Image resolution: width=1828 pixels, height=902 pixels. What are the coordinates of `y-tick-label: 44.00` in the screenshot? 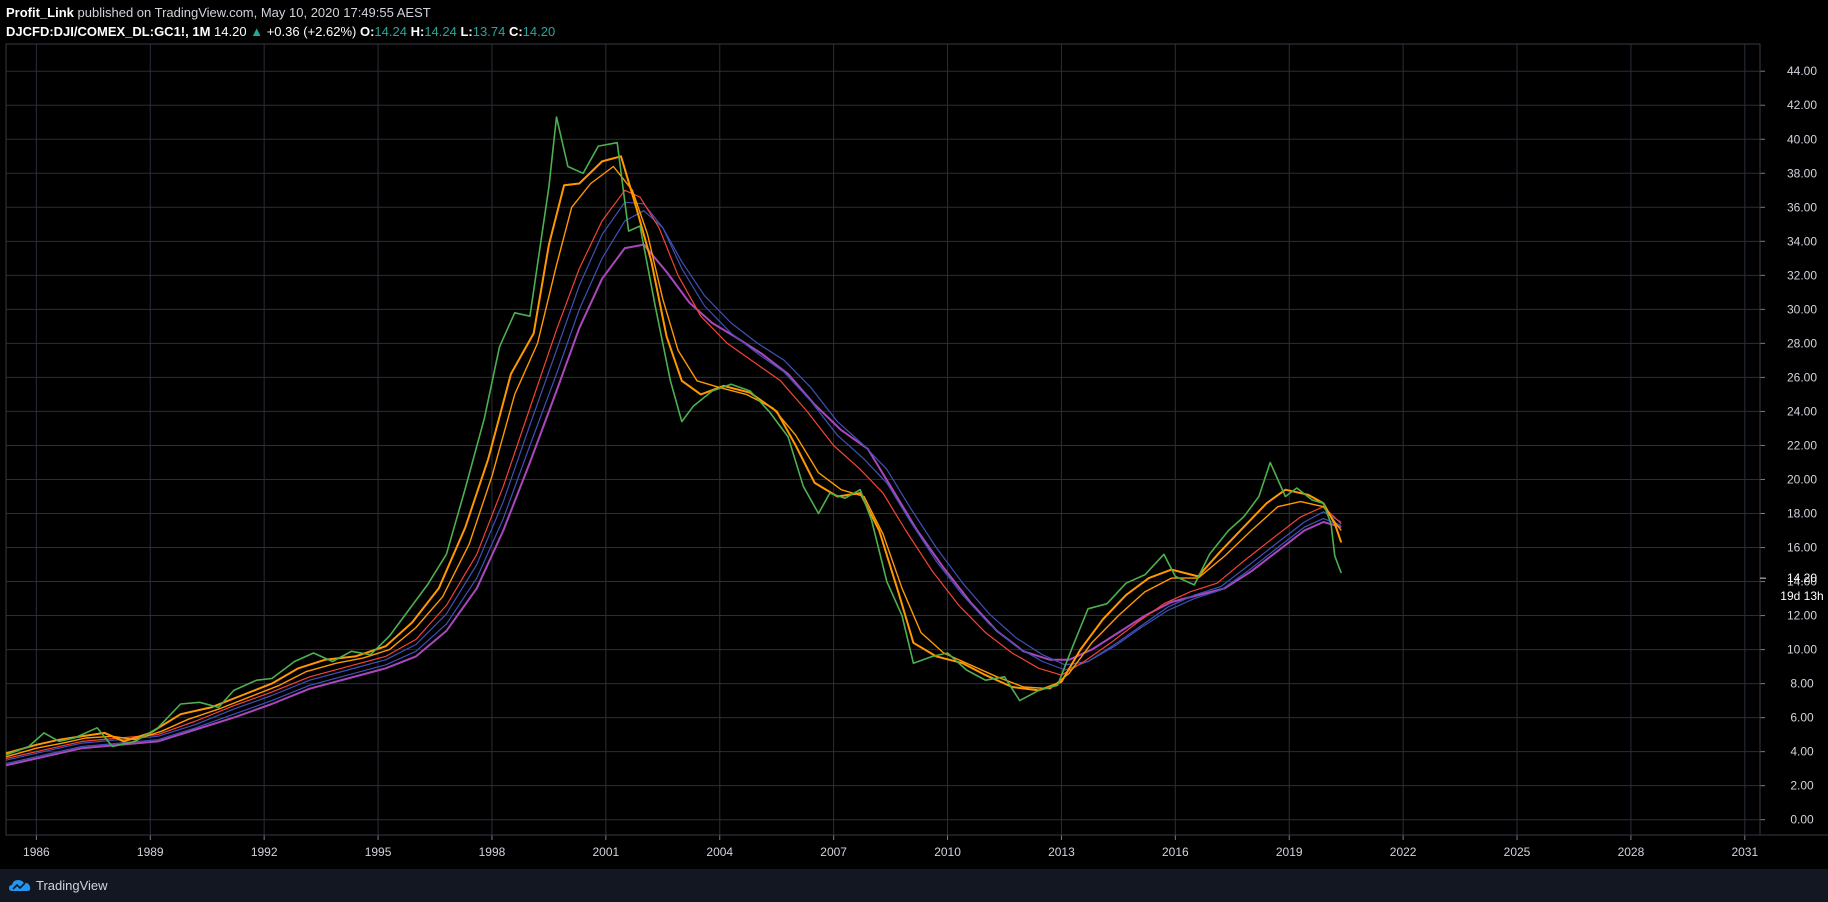 It's located at (1802, 71).